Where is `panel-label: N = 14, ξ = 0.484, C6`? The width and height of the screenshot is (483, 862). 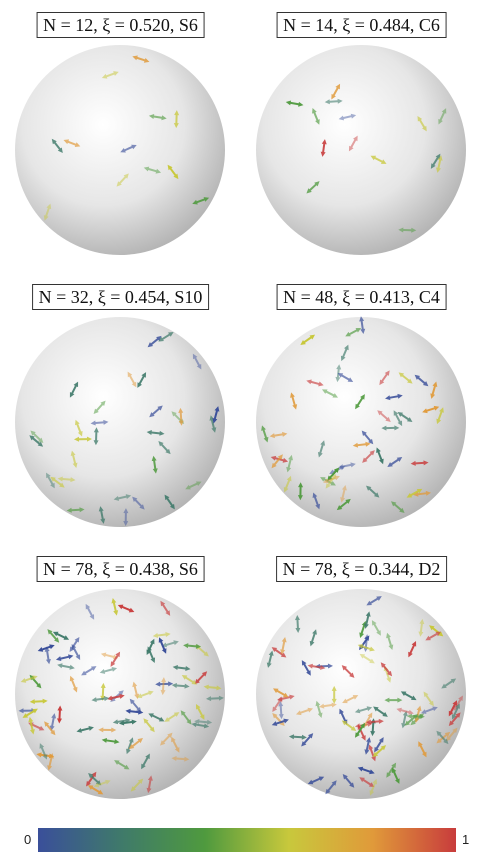 panel-label: N = 14, ξ = 0.484, C6 is located at coordinates (361, 25).